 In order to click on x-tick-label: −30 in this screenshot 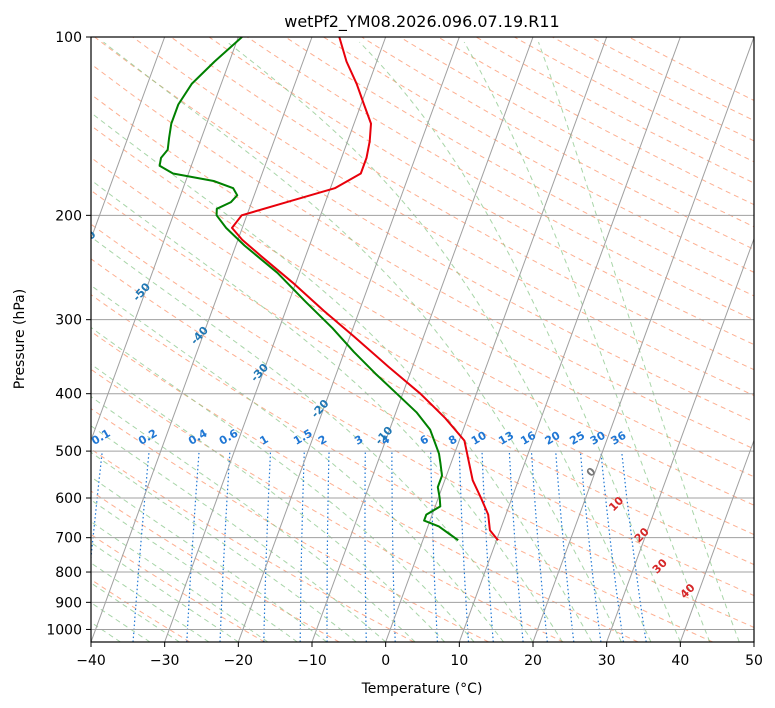, I will do `click(165, 661)`.